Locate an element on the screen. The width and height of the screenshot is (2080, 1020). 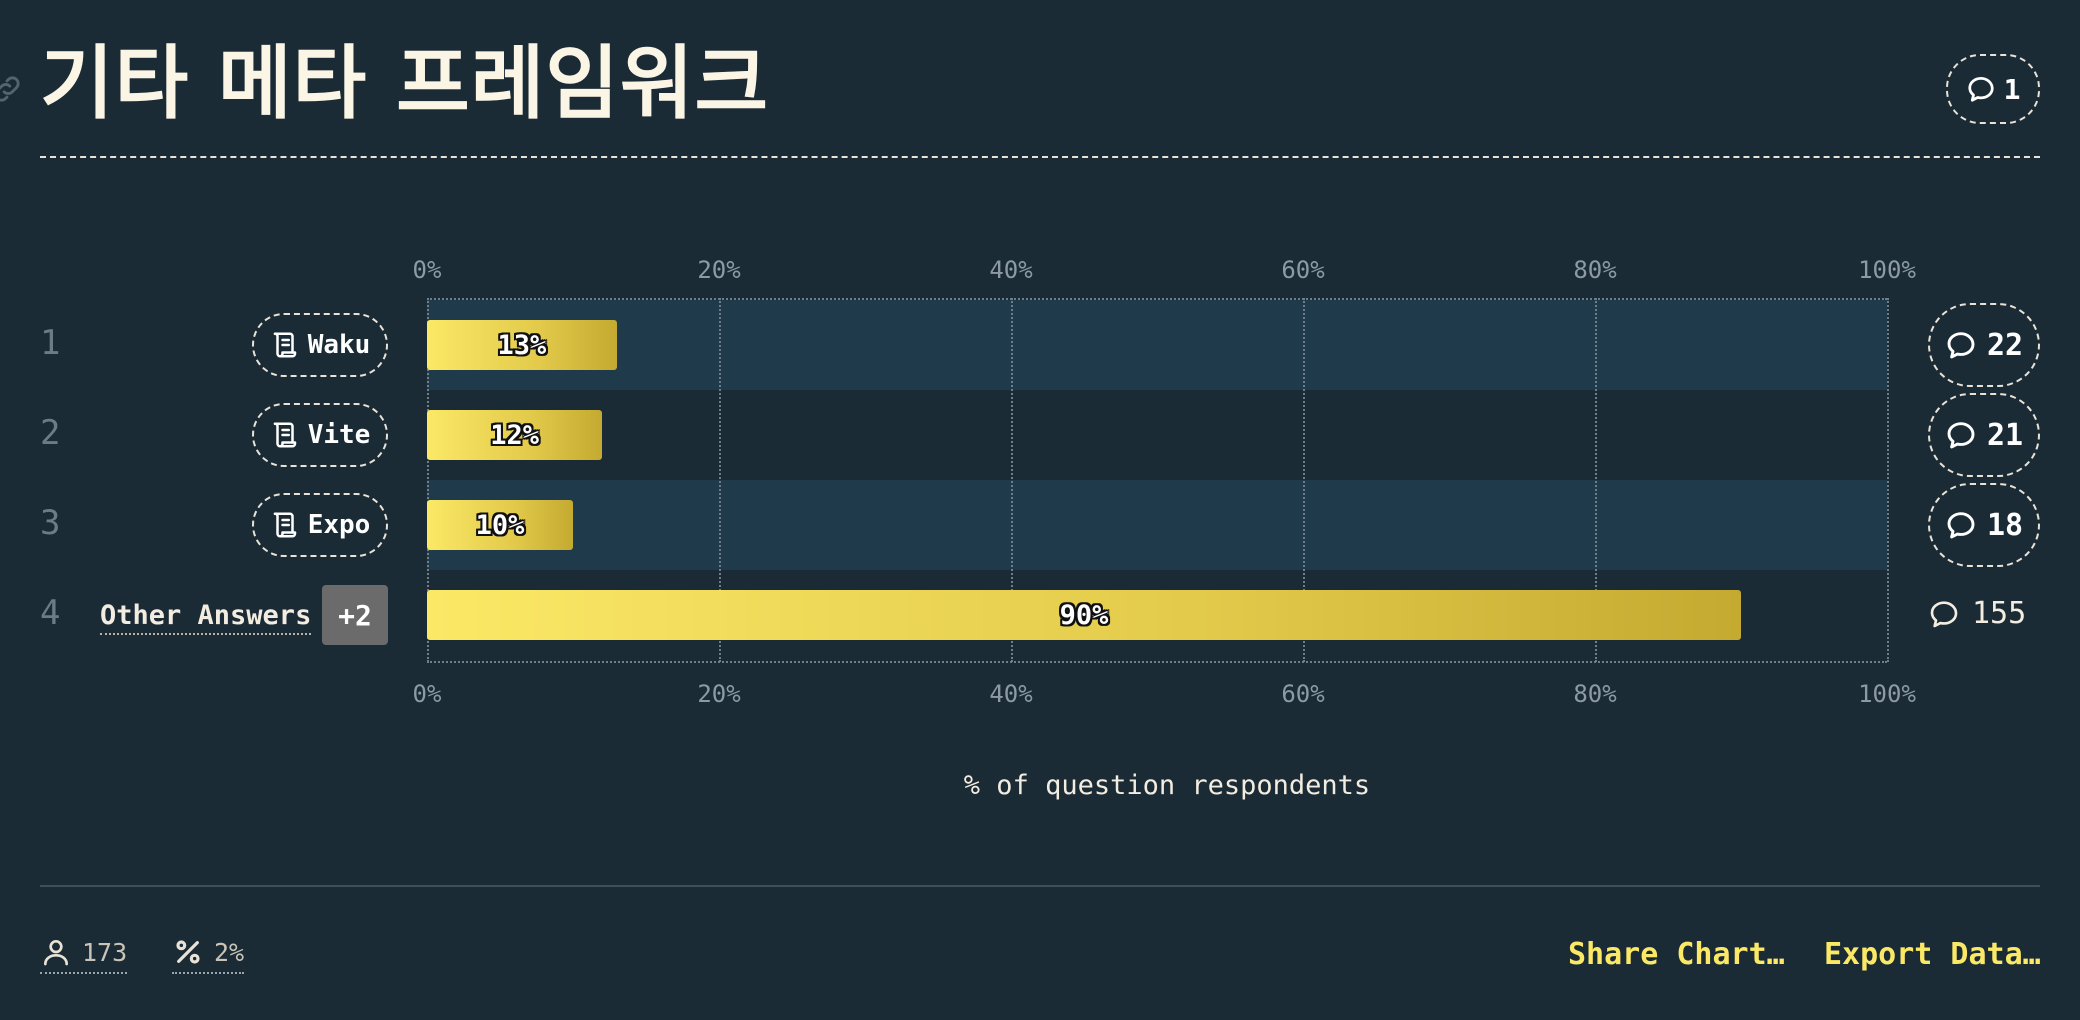
page-title: 기타 메타 프레임워크 is located at coordinates (405, 83).